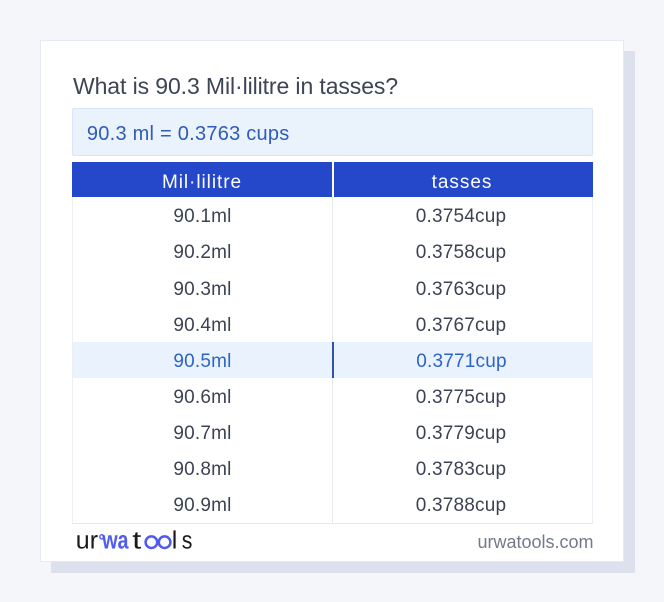 Image resolution: width=664 pixels, height=602 pixels. Describe the element at coordinates (115, 540) in the screenshot. I see `svg-text: wa` at that location.